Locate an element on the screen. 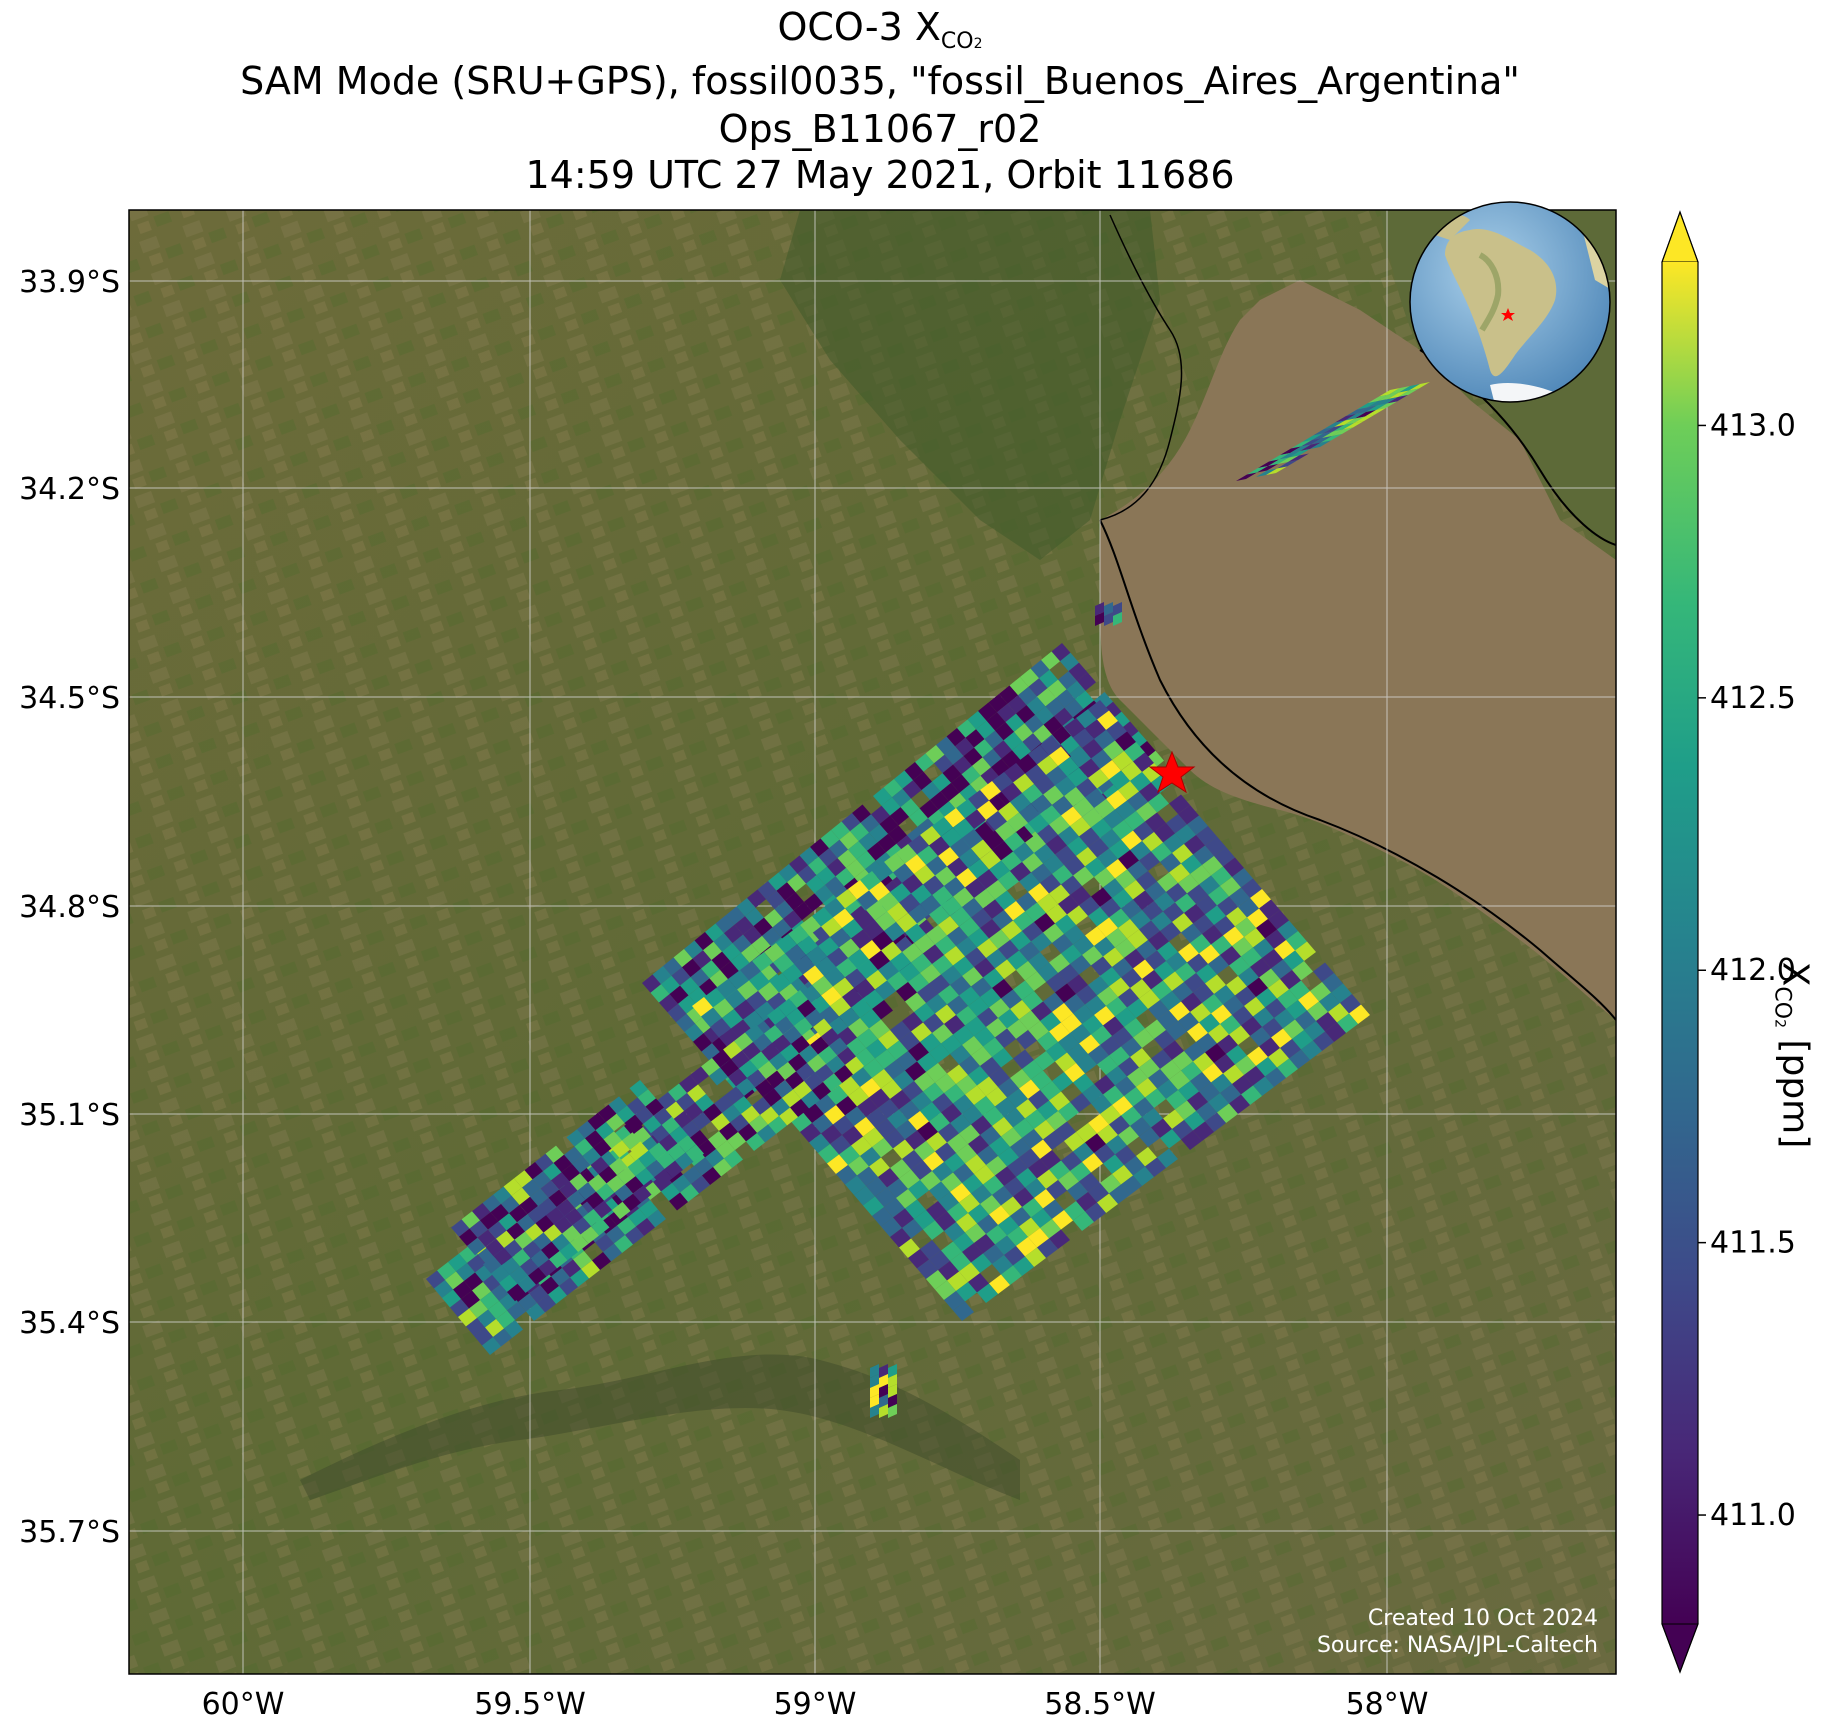  rio-de-la-plata is located at coordinates (1358, 650).